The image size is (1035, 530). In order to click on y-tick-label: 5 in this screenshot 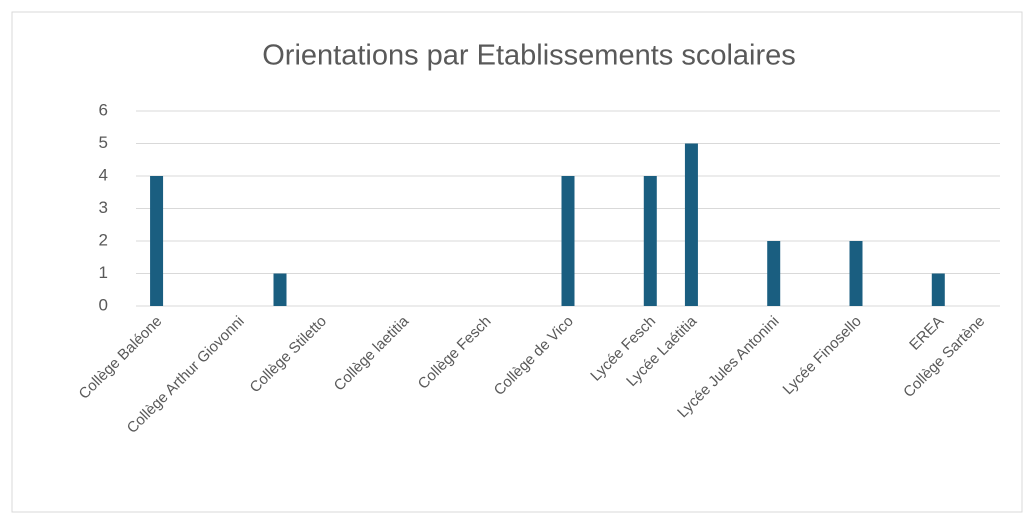, I will do `click(103, 142)`.